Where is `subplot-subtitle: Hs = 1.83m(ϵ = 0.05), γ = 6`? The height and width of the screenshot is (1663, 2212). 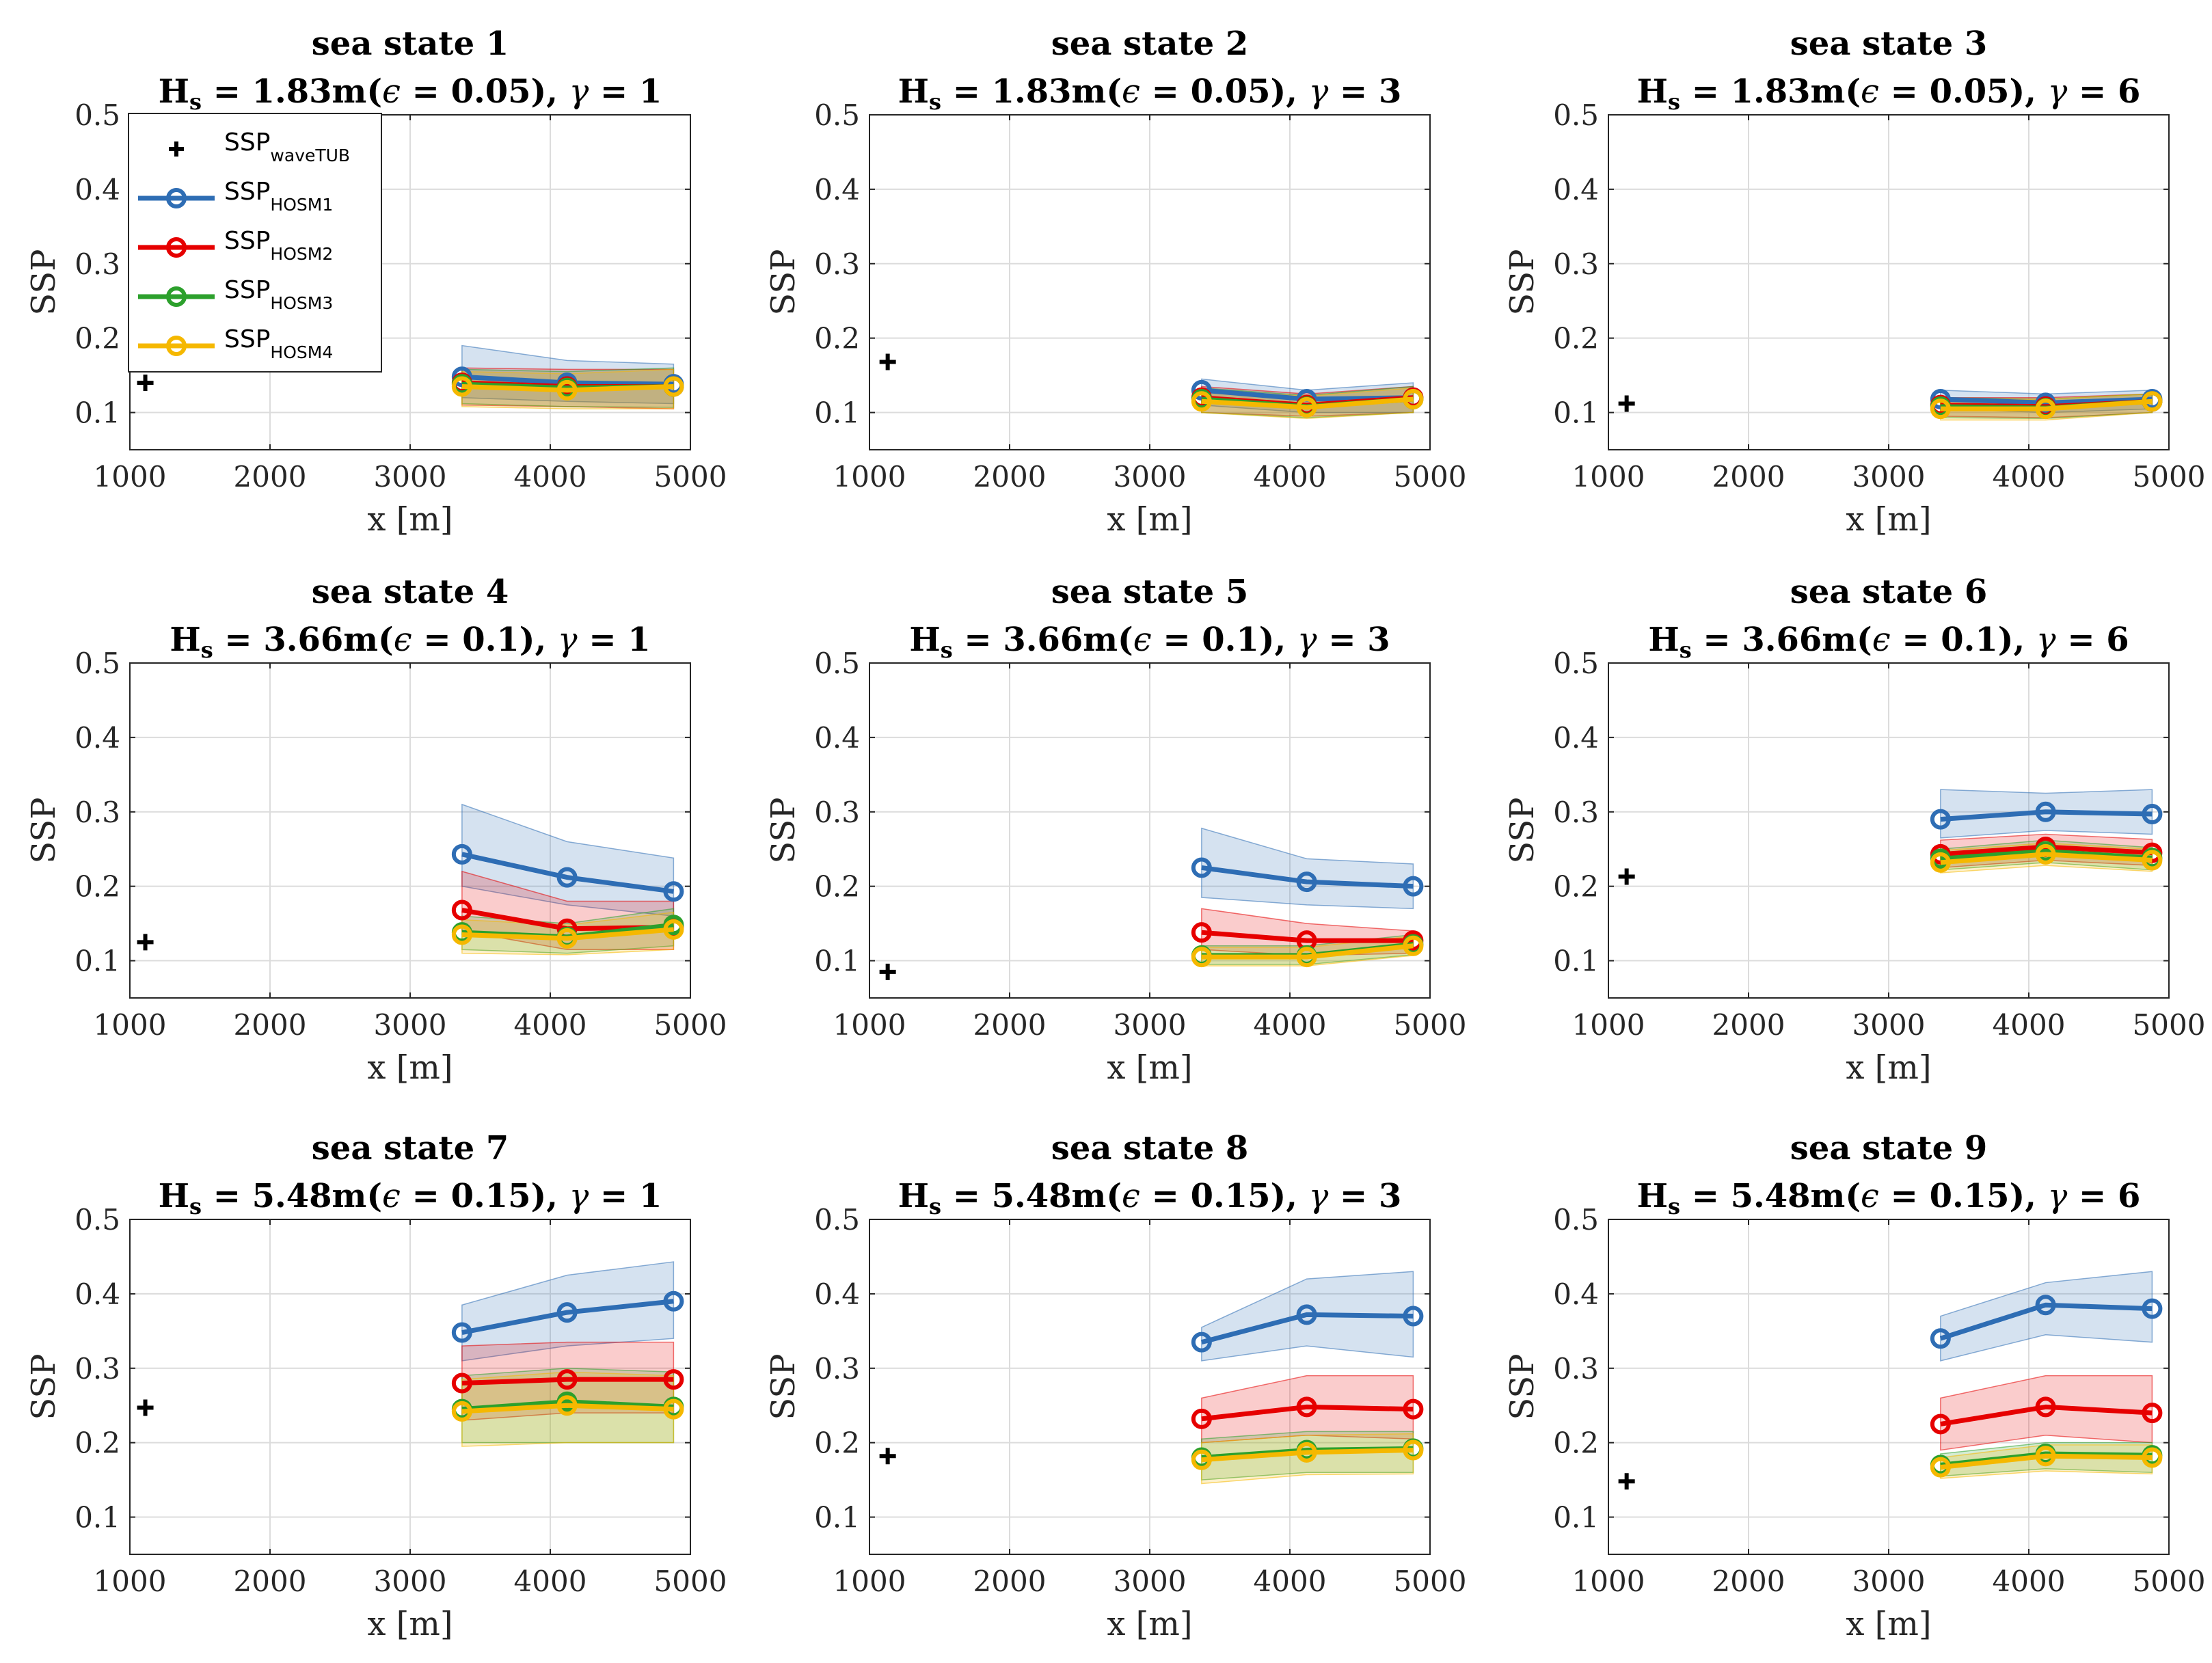
subplot-subtitle: Hs = 1.83m(ϵ = 0.05), γ = 6 is located at coordinates (1889, 93).